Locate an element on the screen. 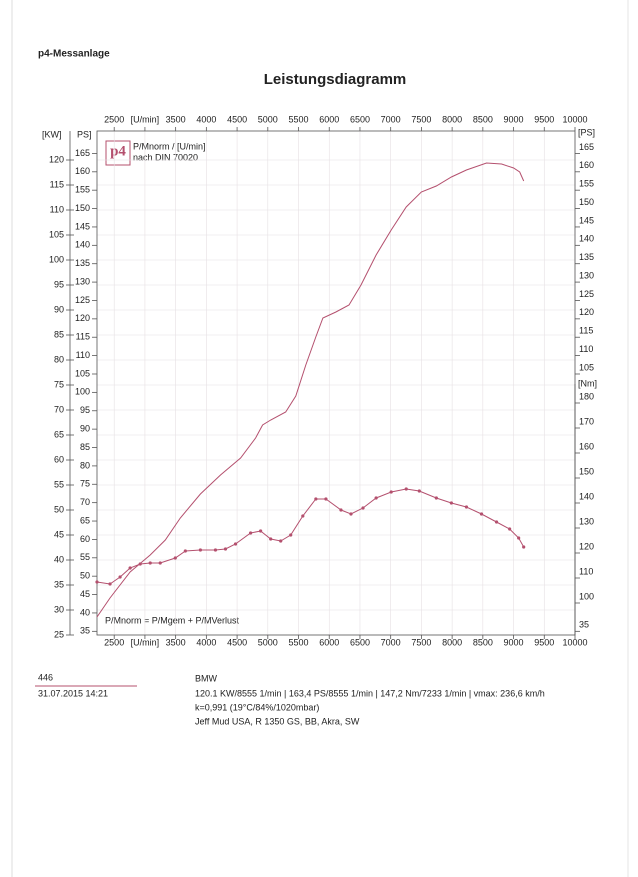 This screenshot has width=638, height=877. y3-tick-label: 160 is located at coordinates (586, 446).